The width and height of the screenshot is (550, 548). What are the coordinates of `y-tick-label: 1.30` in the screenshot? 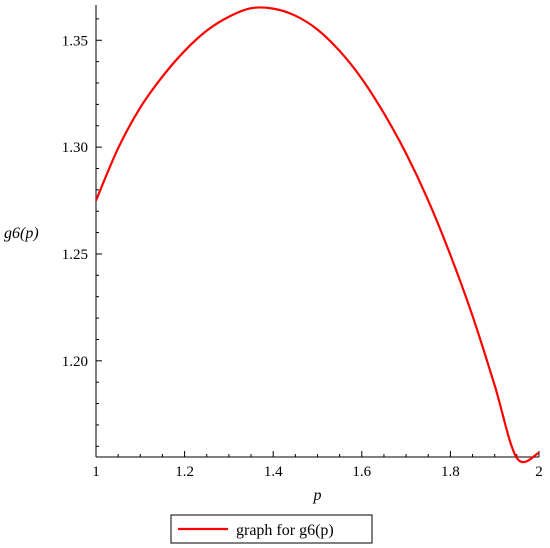 It's located at (75, 148).